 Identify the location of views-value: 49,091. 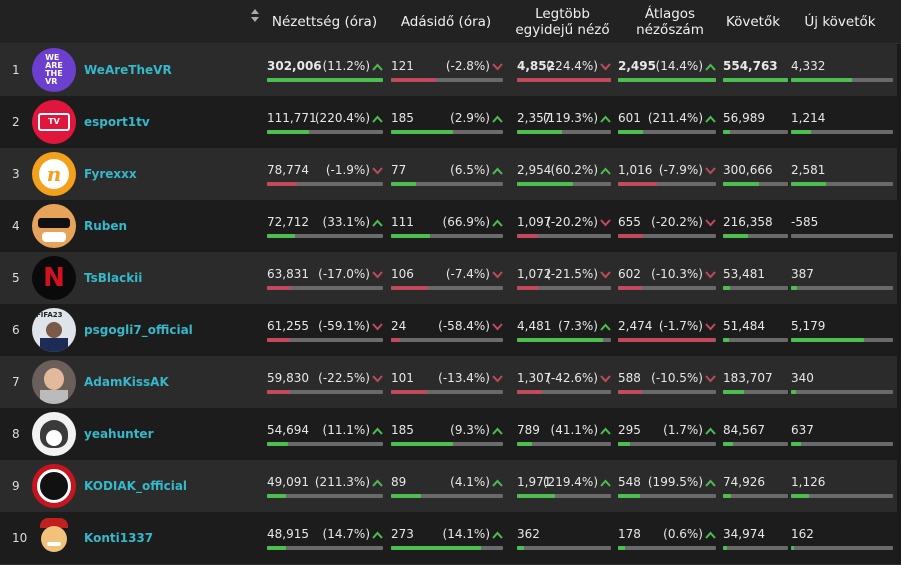
(288, 482).